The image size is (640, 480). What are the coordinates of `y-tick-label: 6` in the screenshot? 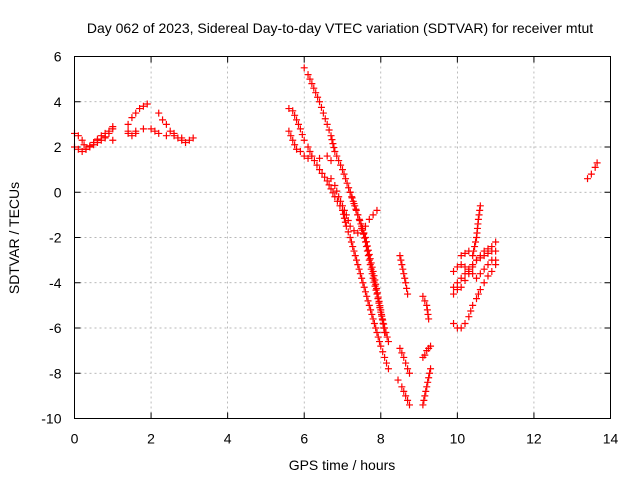 It's located at (58, 57).